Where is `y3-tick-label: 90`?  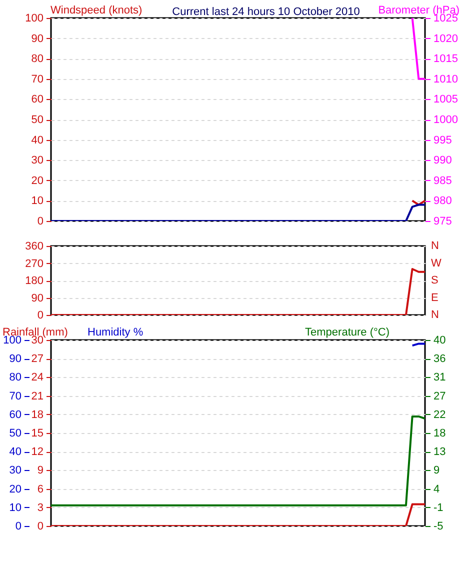
y3-tick-label: 90 is located at coordinates (15, 359).